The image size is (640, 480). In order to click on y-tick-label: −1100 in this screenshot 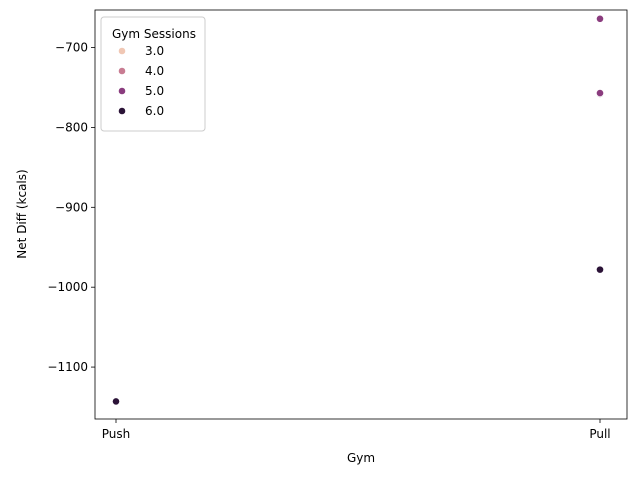, I will do `click(67, 367)`.